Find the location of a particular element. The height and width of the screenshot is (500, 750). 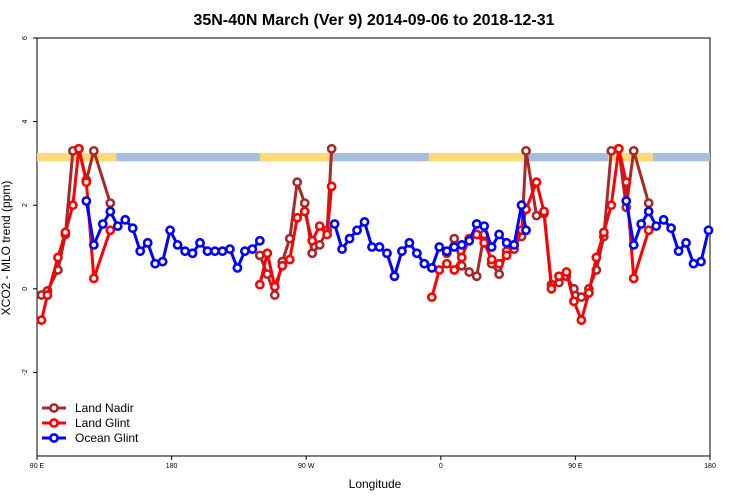

ocean-band is located at coordinates (373, 157).